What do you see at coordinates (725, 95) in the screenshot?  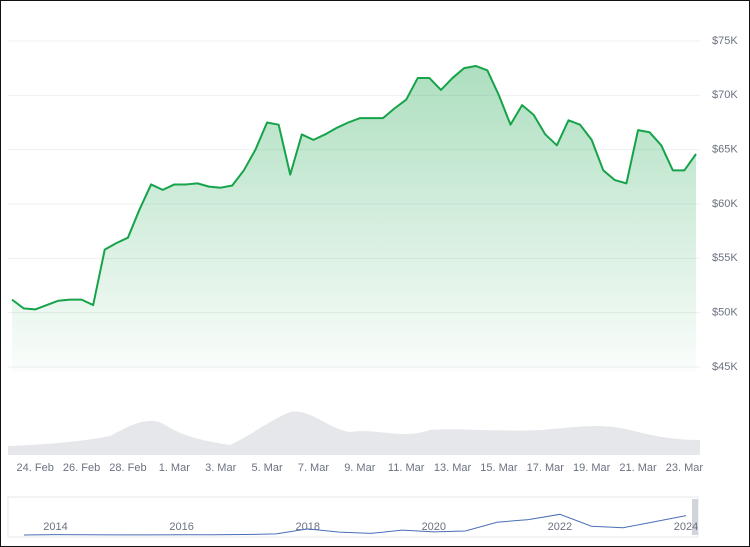 I see `y-tick-label: $70K` at bounding box center [725, 95].